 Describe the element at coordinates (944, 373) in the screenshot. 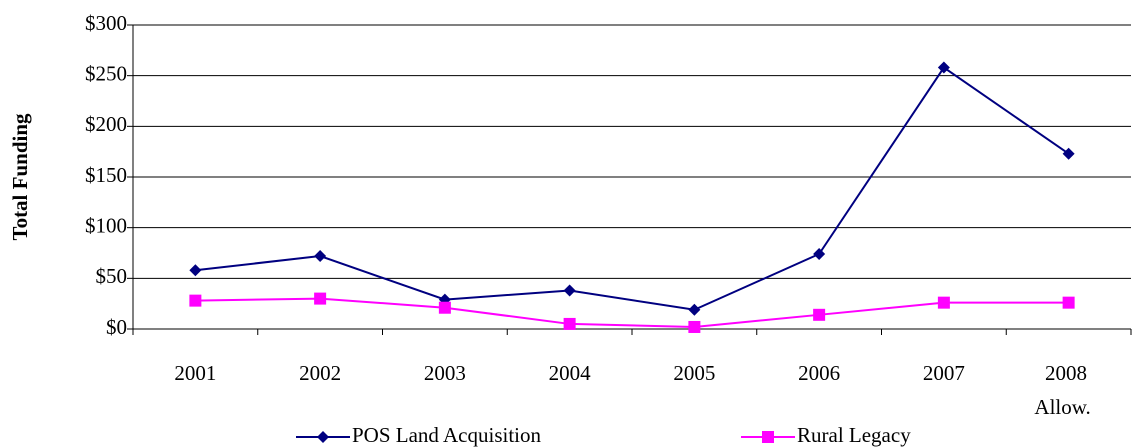

I see `x-tick-label: 2007` at that location.